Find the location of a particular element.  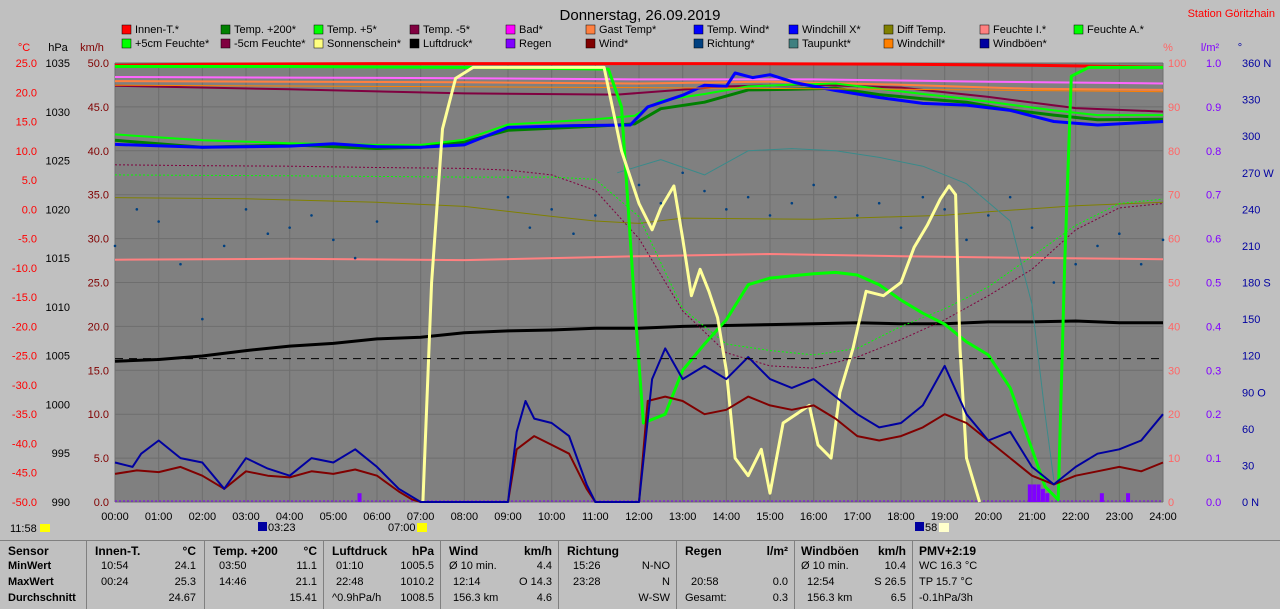

axis-tick-label: -10.0 is located at coordinates (24, 269).